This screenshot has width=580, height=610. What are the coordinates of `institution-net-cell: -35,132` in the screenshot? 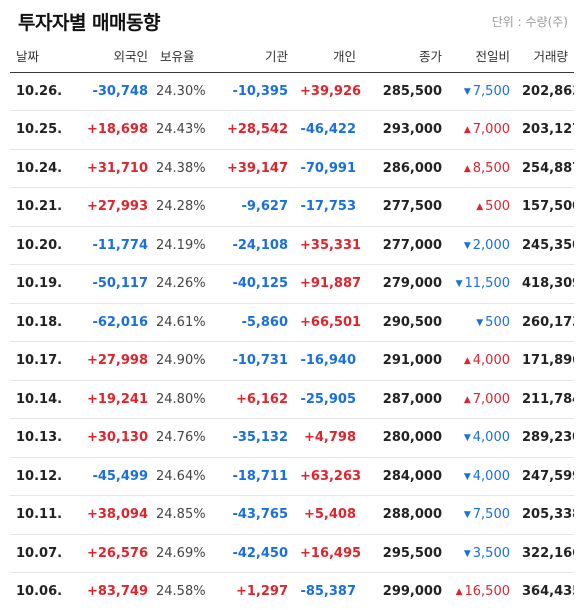 It's located at (260, 438).